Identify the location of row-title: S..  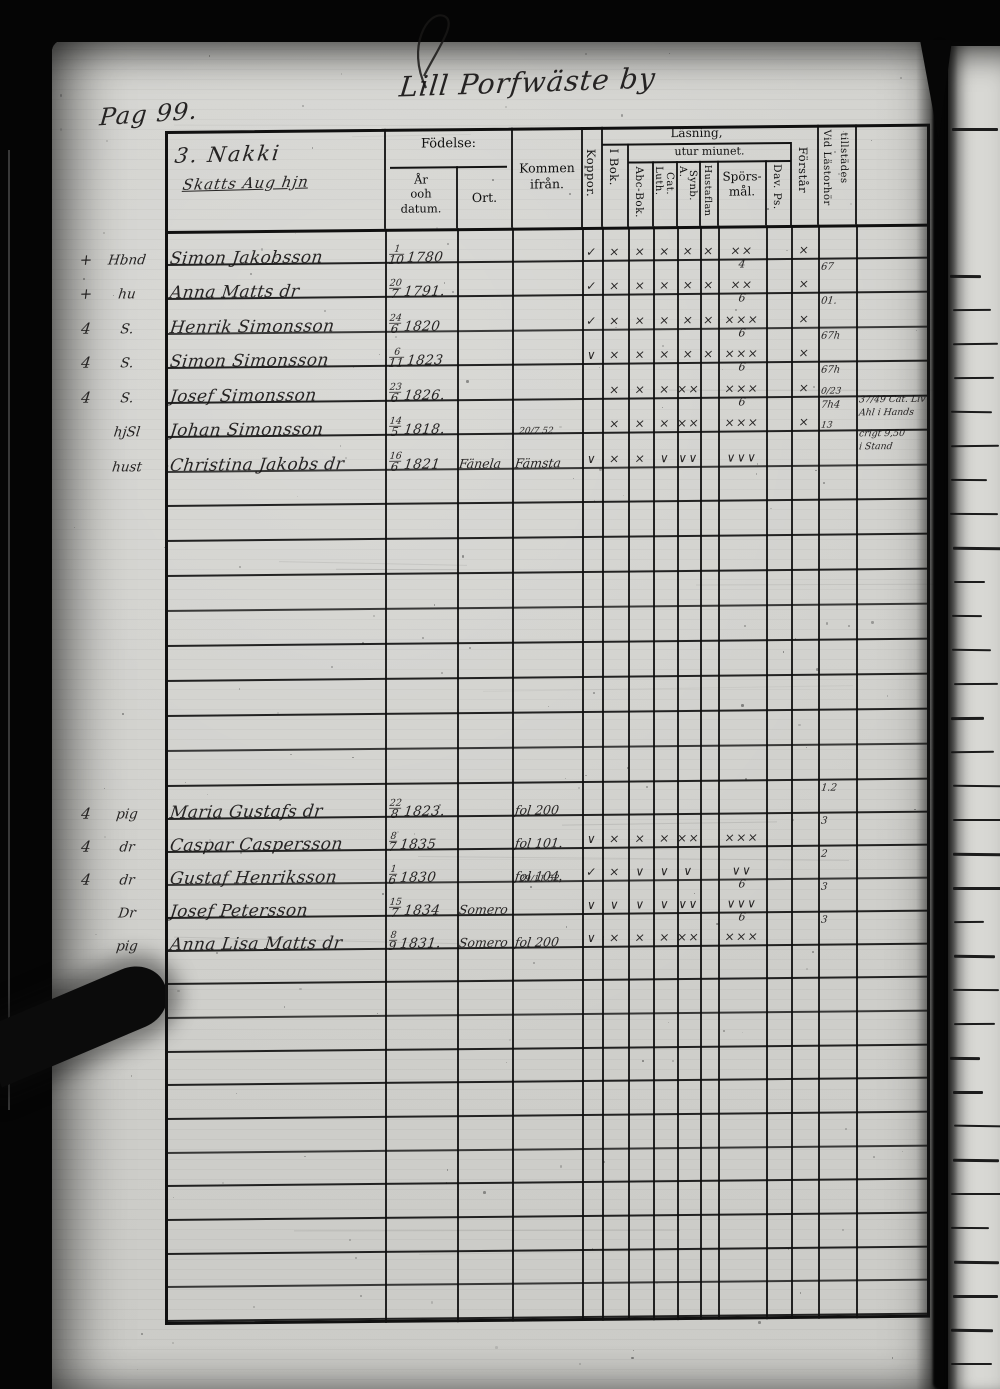
(127, 328).